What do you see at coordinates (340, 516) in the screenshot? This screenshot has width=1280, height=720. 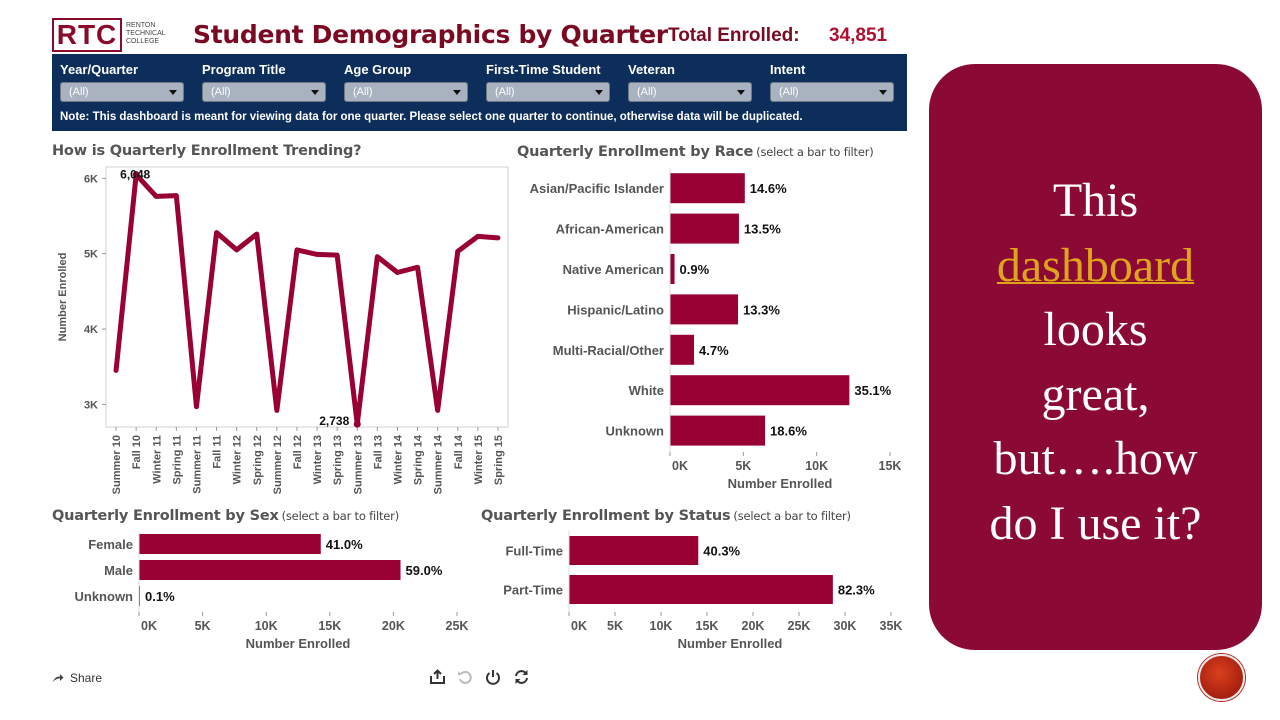 I see `sex-title-hint: (select a bar to filter)` at bounding box center [340, 516].